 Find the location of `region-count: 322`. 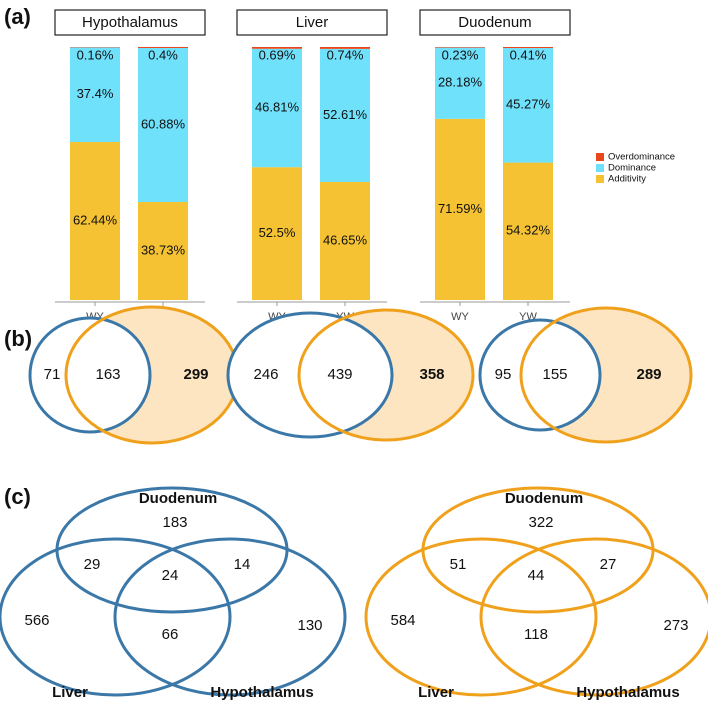

region-count: 322 is located at coordinates (540, 522).